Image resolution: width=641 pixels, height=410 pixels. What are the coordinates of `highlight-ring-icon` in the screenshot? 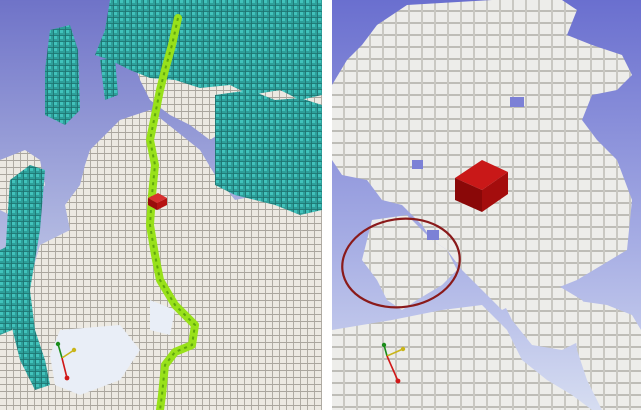 It's located at (401, 263).